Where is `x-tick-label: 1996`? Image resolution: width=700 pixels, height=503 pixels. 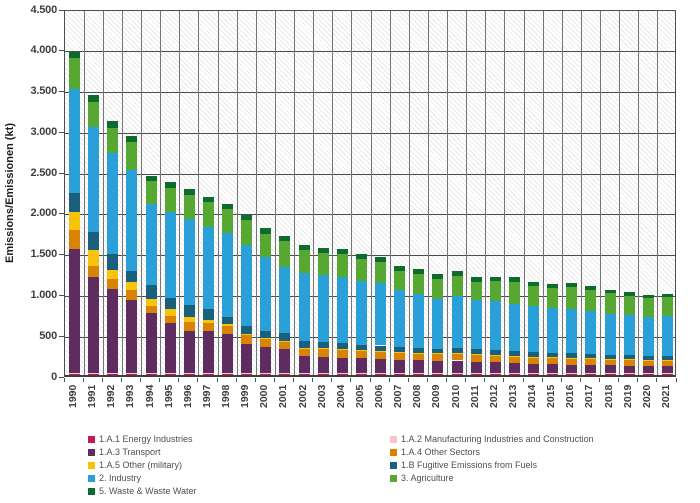
x-tick-label: 1996 is located at coordinates (187, 396).